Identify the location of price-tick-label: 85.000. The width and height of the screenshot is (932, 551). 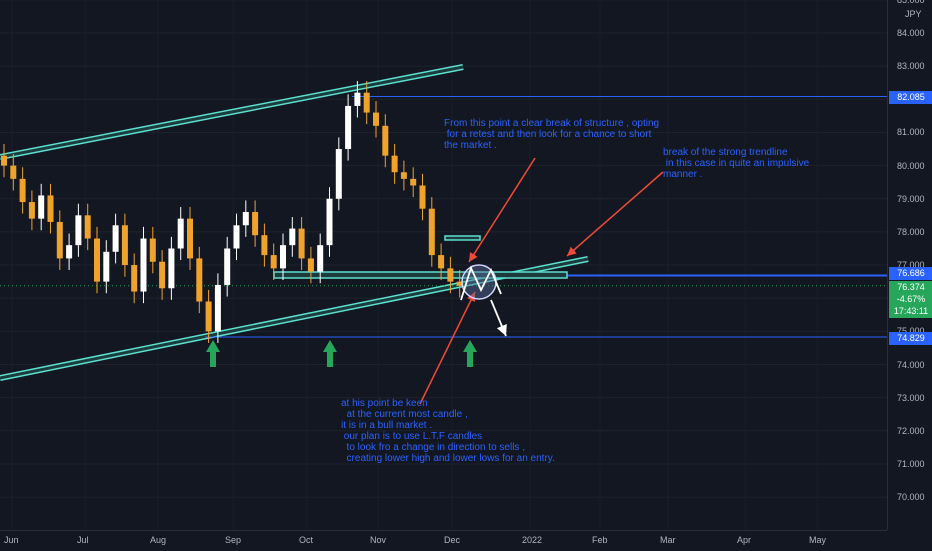
(911, 2).